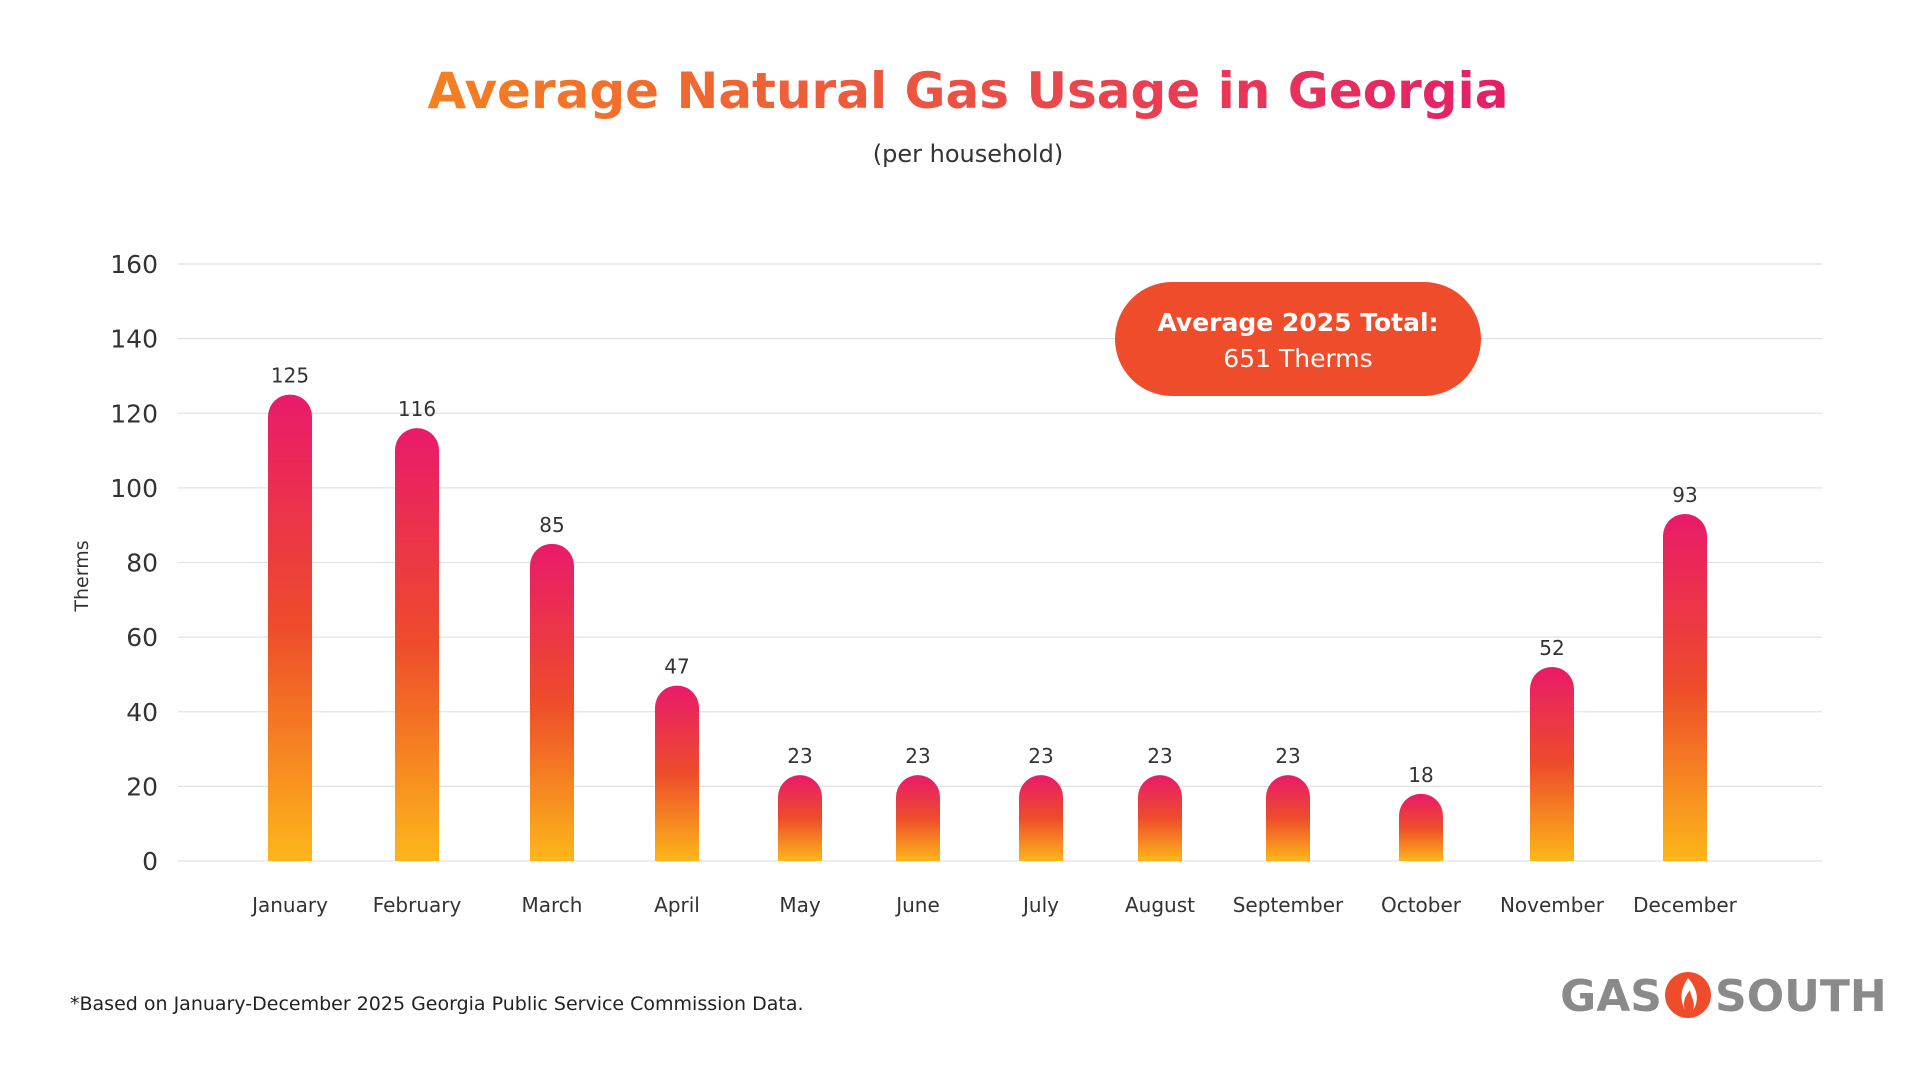 The height and width of the screenshot is (1071, 1919). Describe the element at coordinates (800, 905) in the screenshot. I see `x-tick-label: May` at that location.